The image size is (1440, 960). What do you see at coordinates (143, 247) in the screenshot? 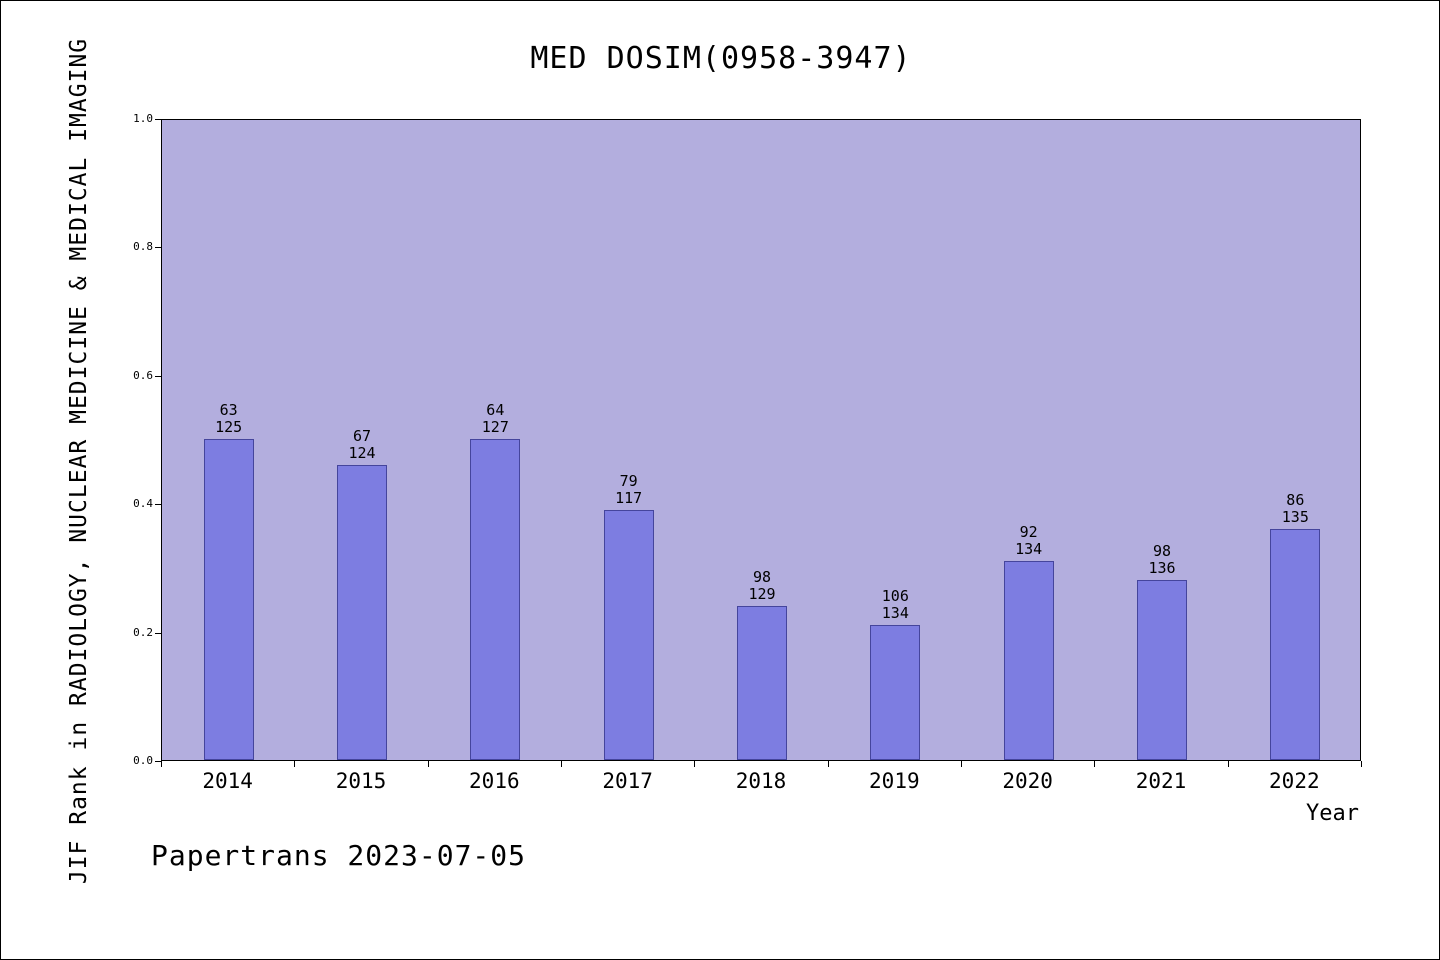
I see `y-tick-label: 0.8` at bounding box center [143, 247].